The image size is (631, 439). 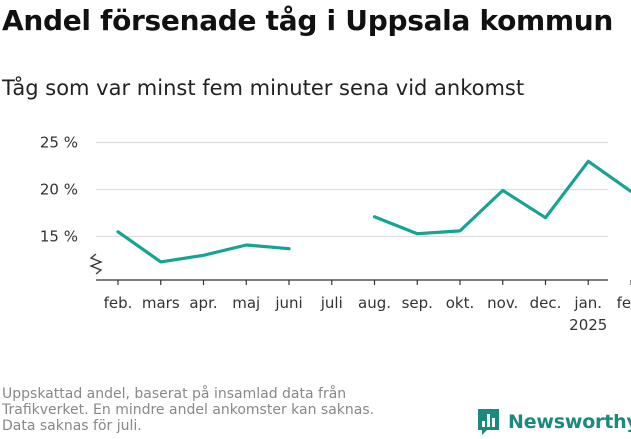 What do you see at coordinates (417, 303) in the screenshot?
I see `x-tick-label: sep.` at bounding box center [417, 303].